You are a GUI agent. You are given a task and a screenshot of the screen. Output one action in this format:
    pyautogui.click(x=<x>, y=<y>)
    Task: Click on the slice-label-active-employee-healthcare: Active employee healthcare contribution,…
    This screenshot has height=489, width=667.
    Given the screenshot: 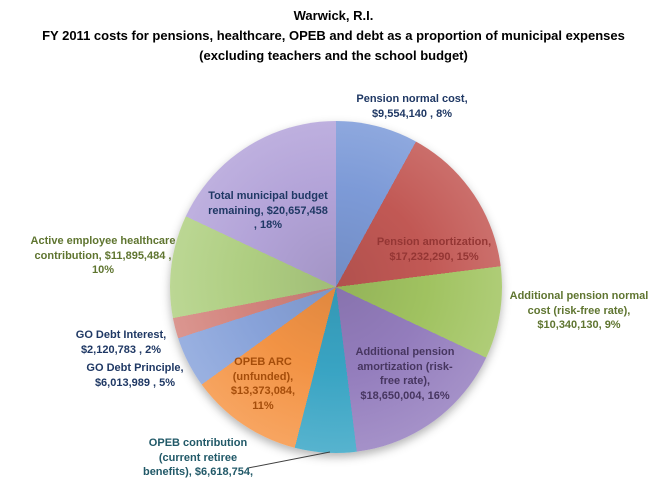 What is the action you would take?
    pyautogui.click(x=103, y=256)
    